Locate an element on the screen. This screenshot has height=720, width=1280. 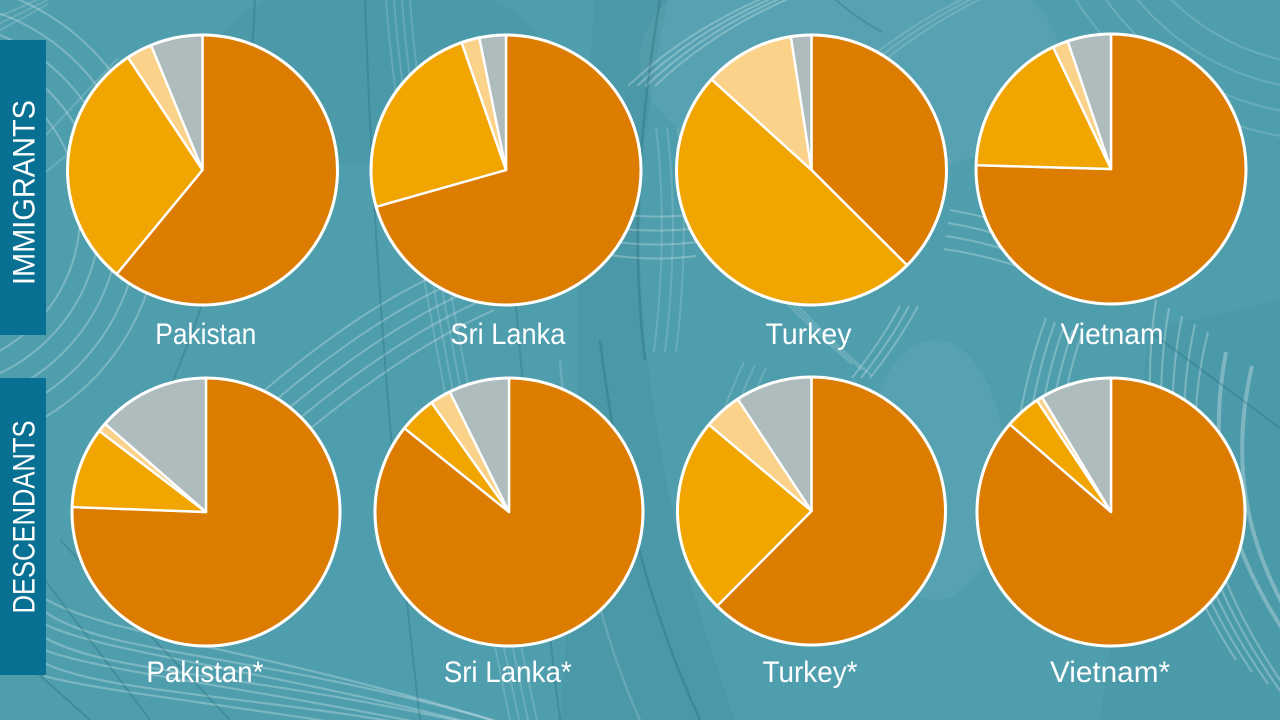
svg-text: IMMIGRANTS is located at coordinates (24, 192).